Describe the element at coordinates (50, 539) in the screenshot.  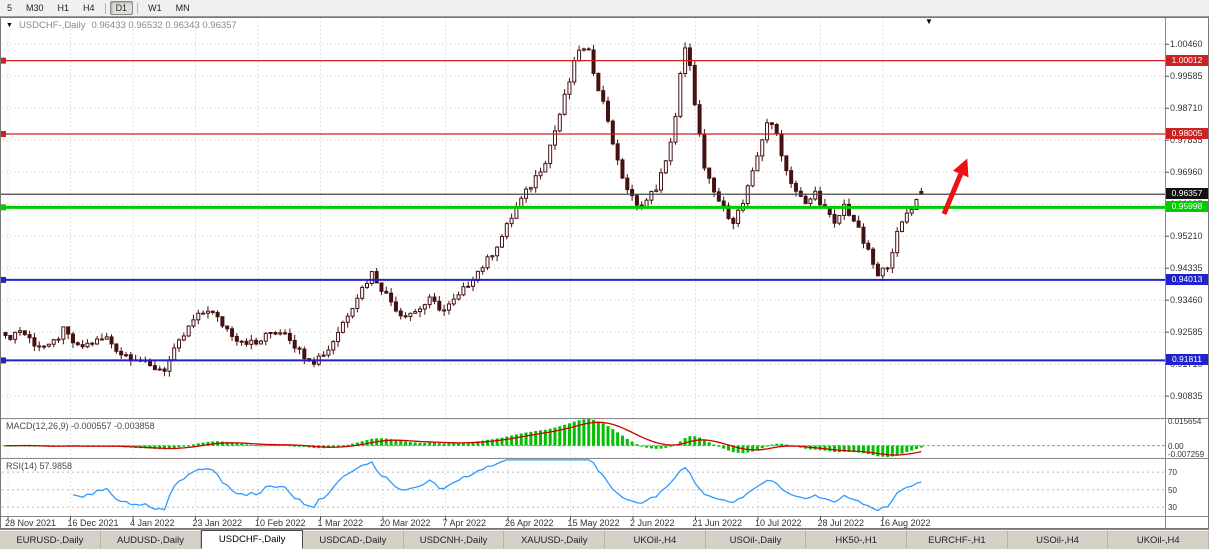
I see `chart-tab-eurusd-daily: EURUSD-,Daily` at that location.